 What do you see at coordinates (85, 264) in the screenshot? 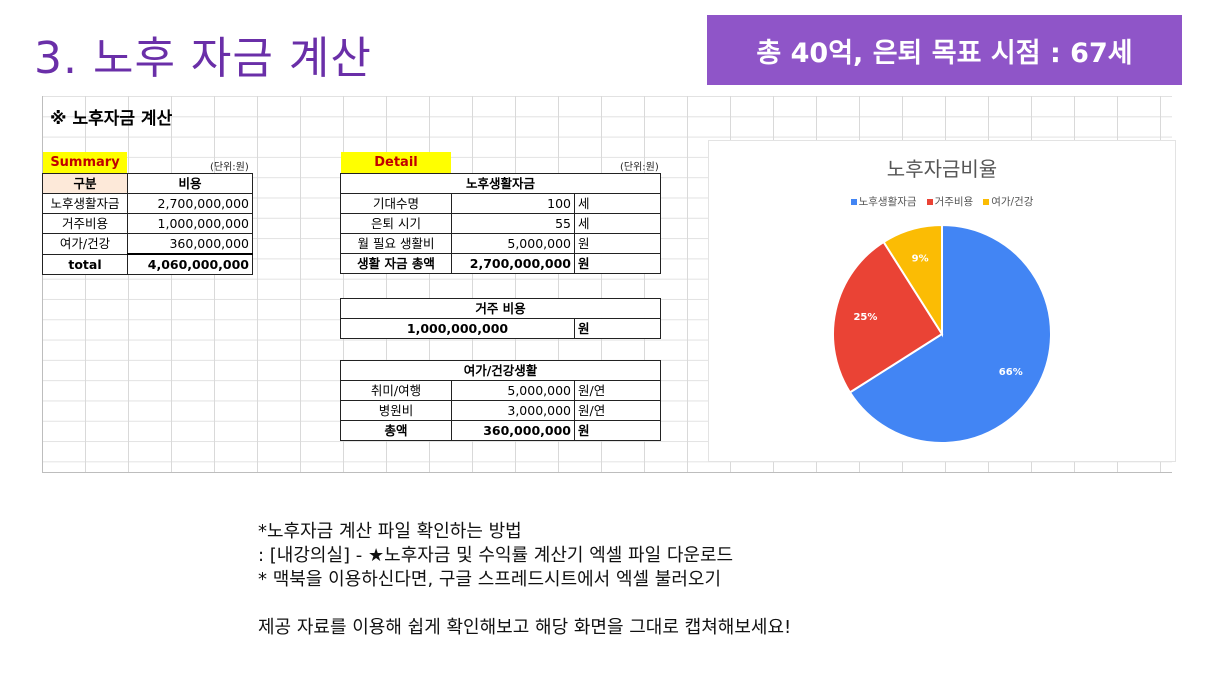
I see `summary-total-label: total` at bounding box center [85, 264].